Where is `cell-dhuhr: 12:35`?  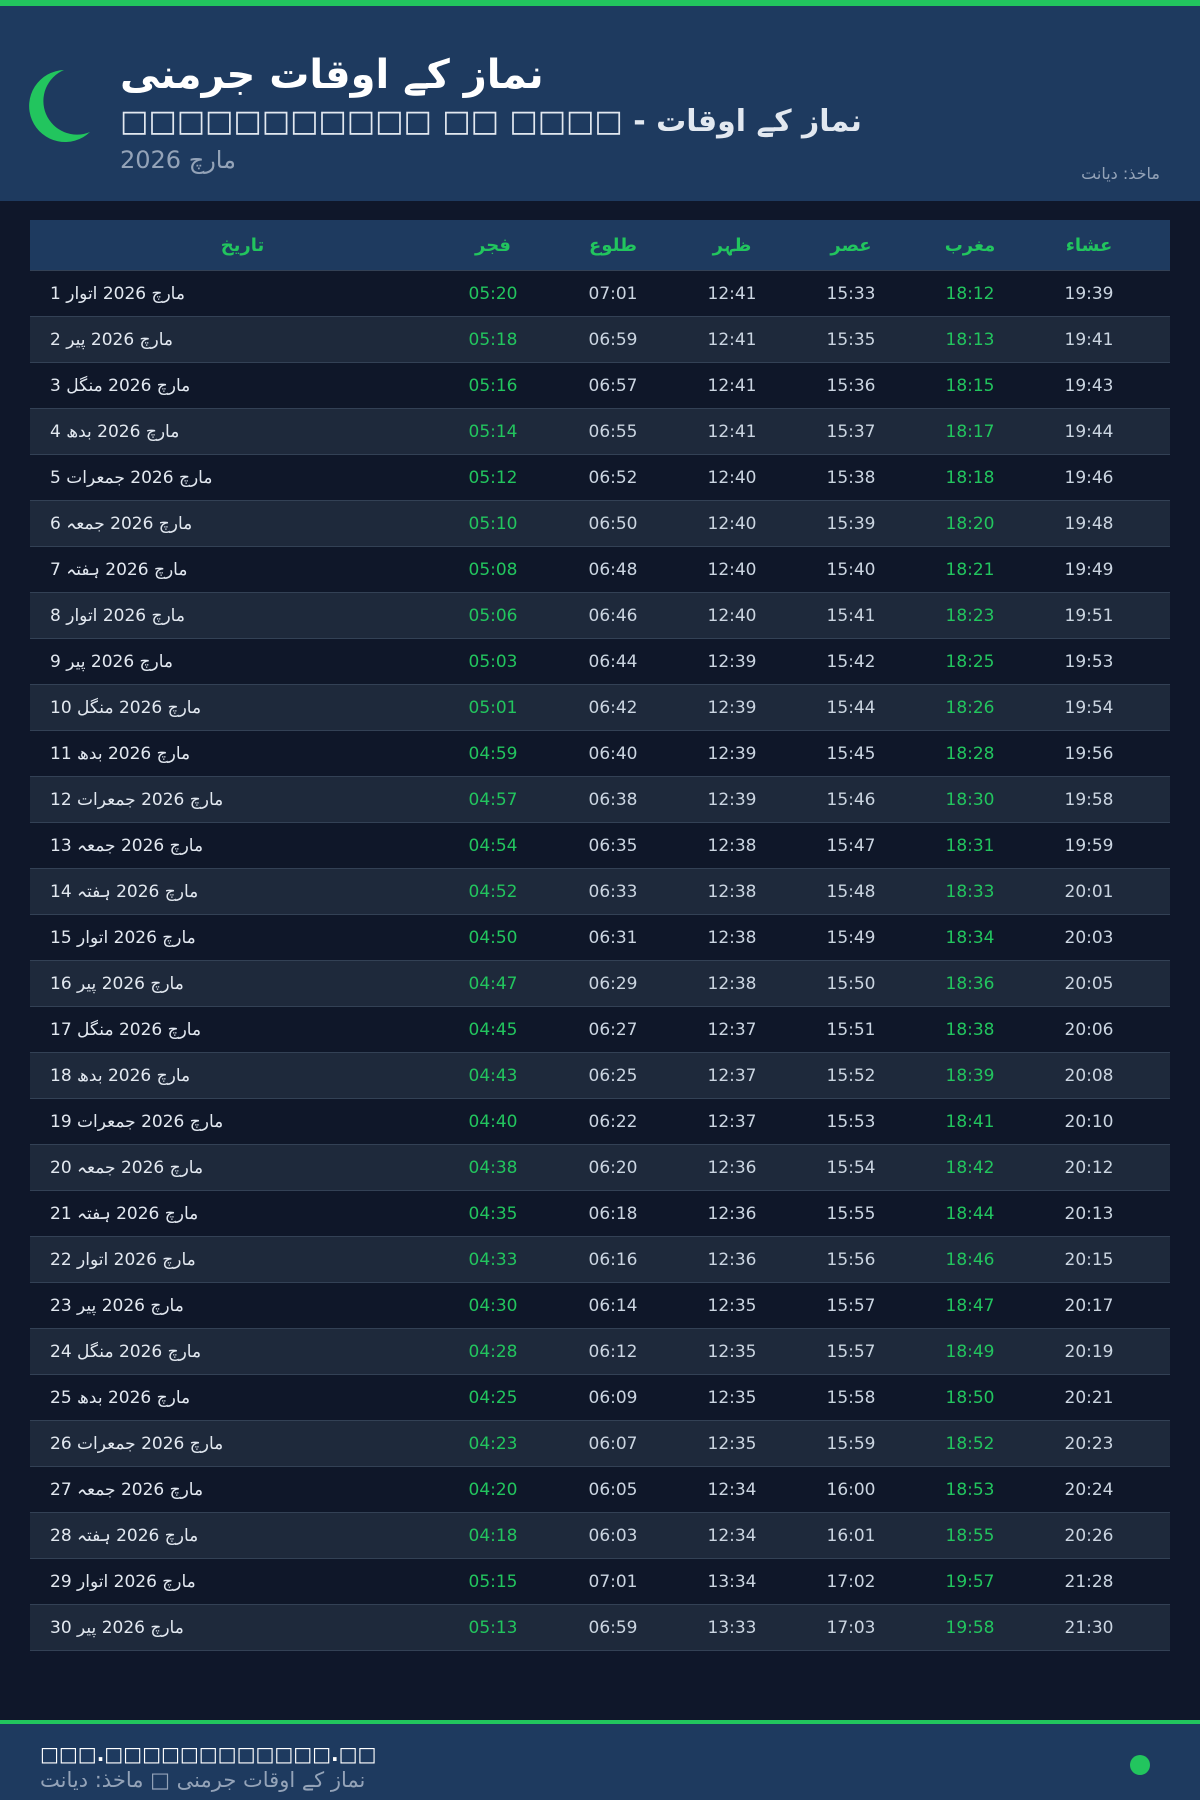 cell-dhuhr: 12:35 is located at coordinates (732, 1351).